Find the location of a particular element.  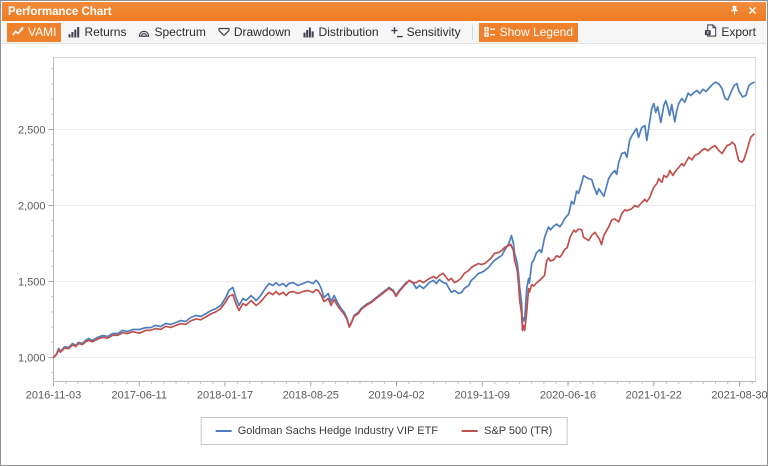

legend-icon is located at coordinates (489, 32).